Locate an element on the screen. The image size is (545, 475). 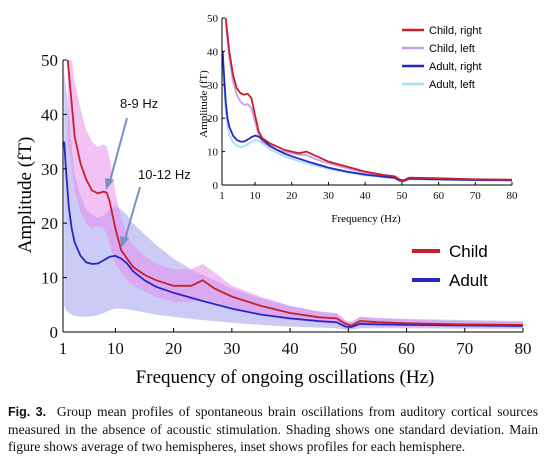
inset-y-tick-label: 10 is located at coordinates (213, 153).